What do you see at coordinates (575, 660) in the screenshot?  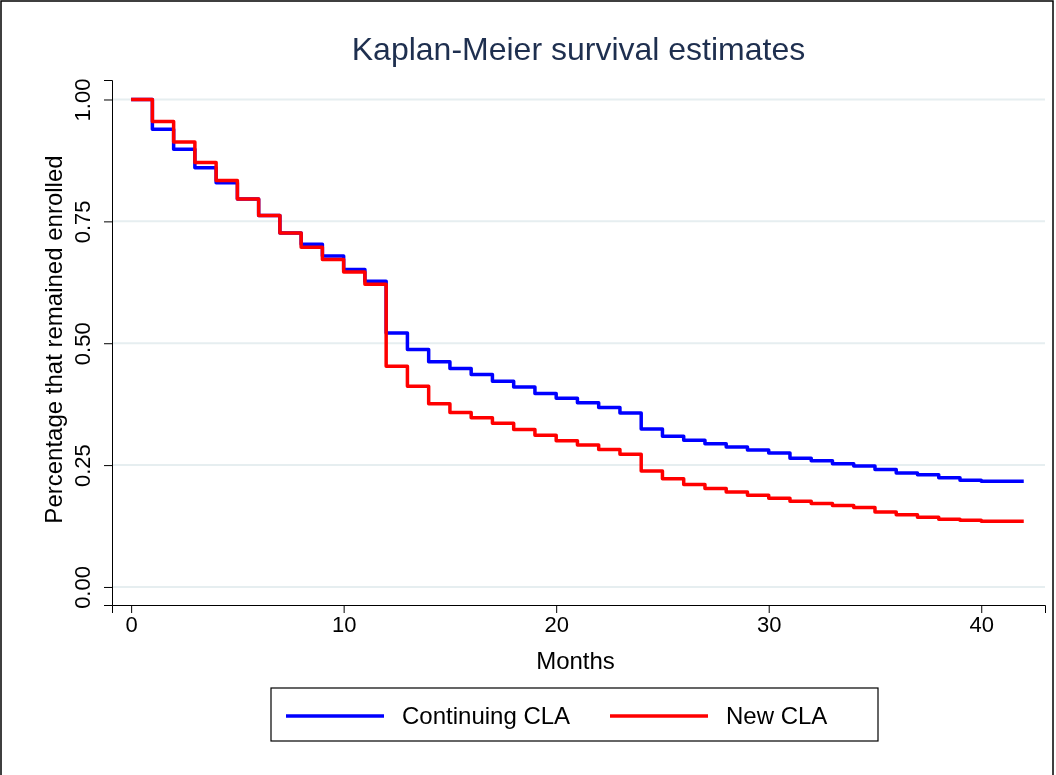 I see `x-axis-title: Months` at bounding box center [575, 660].